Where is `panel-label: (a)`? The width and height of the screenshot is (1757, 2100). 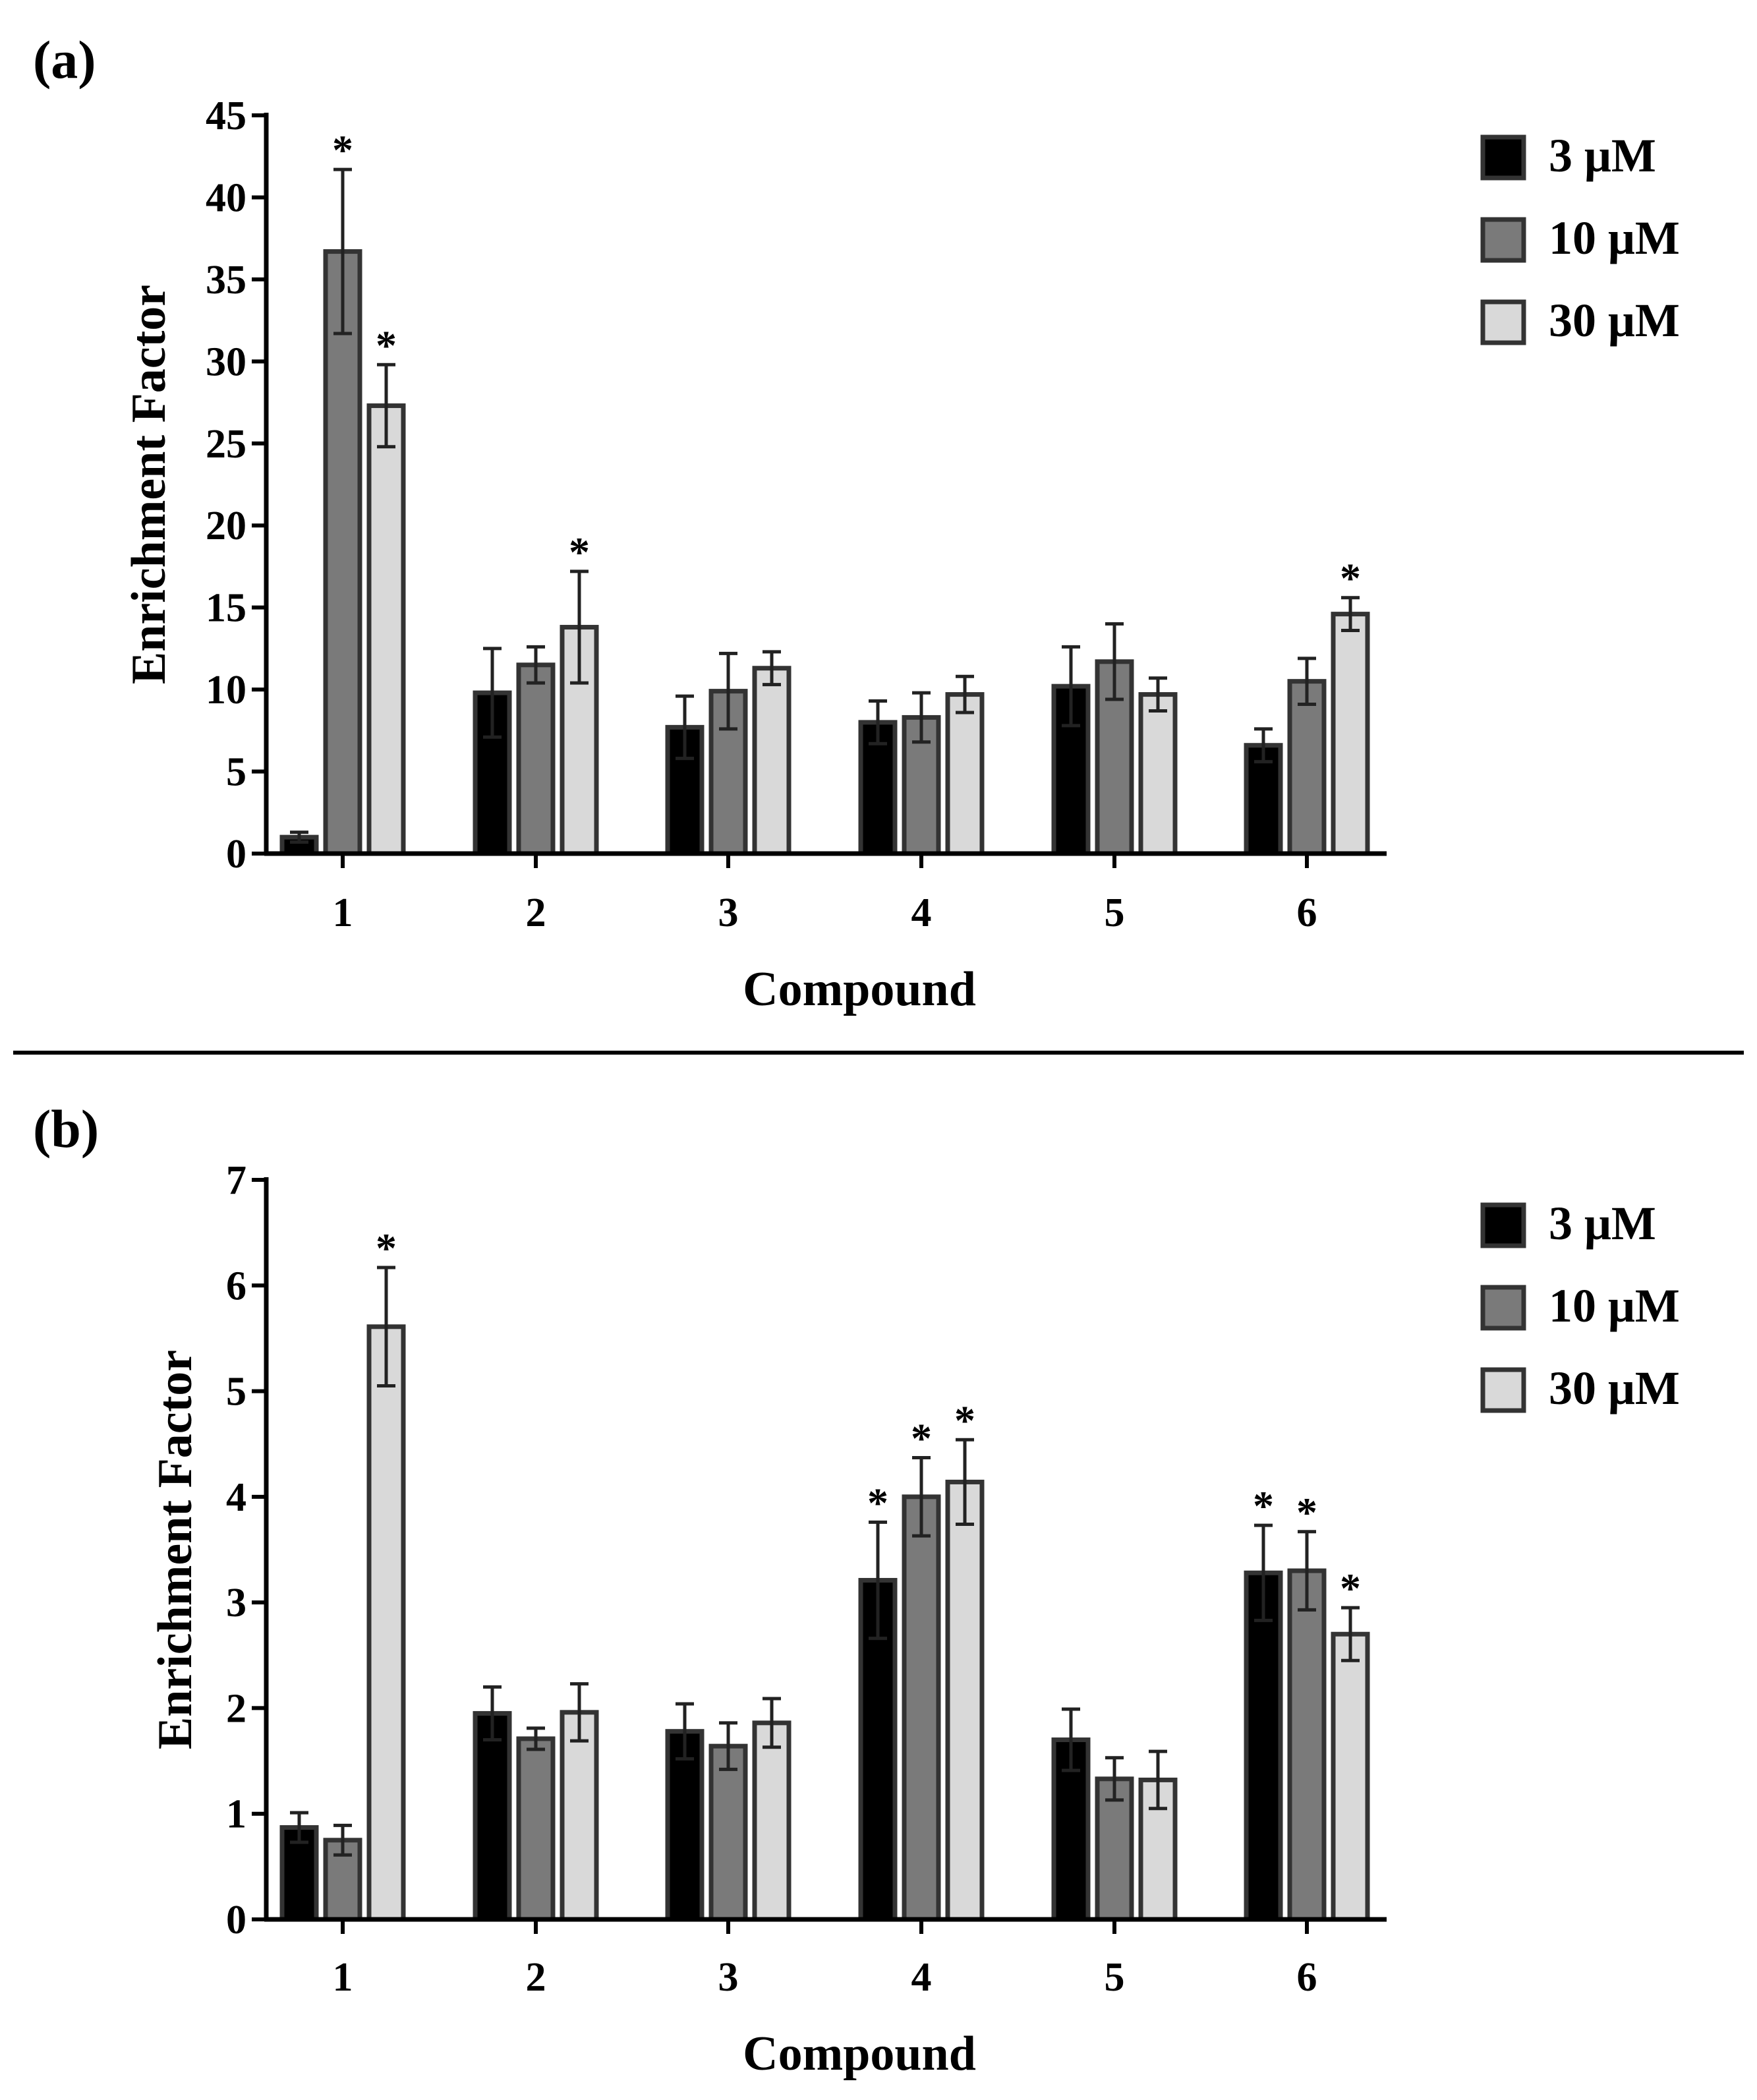 panel-label: (a) is located at coordinates (64, 60).